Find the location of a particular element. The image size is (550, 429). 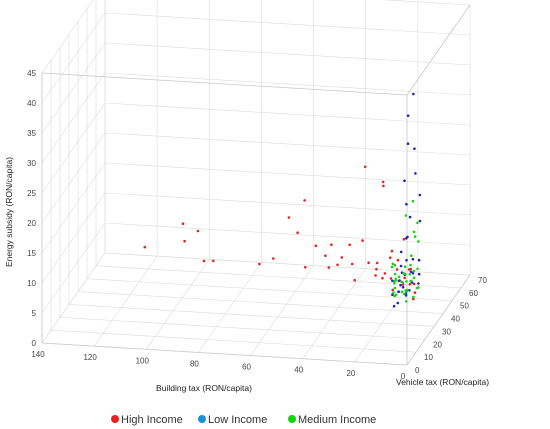

y-tick-label: 30 is located at coordinates (446, 331).